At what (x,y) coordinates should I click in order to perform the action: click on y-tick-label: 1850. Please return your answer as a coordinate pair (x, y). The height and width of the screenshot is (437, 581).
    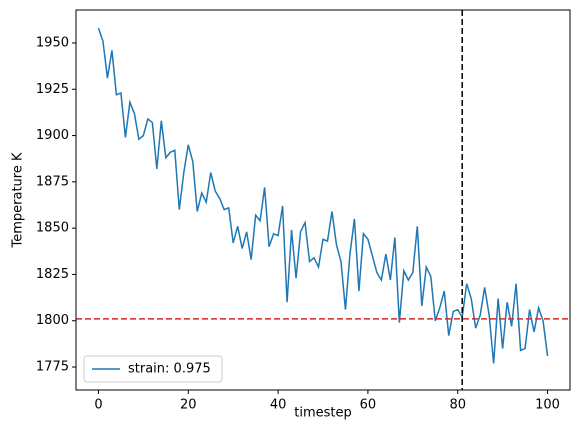
    Looking at the image, I should click on (52, 228).